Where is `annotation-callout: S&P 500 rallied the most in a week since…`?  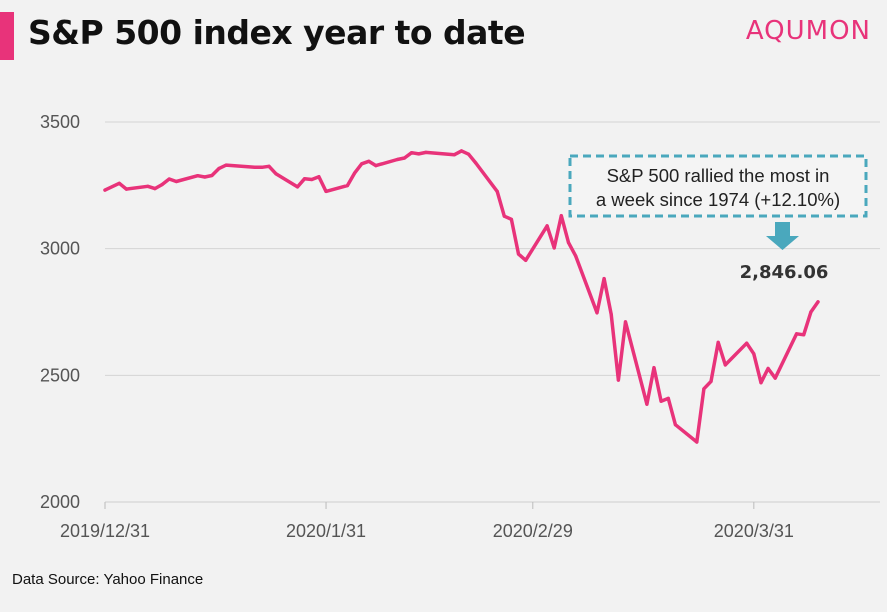
annotation-callout: S&P 500 rallied the most in a week since… is located at coordinates (718, 218).